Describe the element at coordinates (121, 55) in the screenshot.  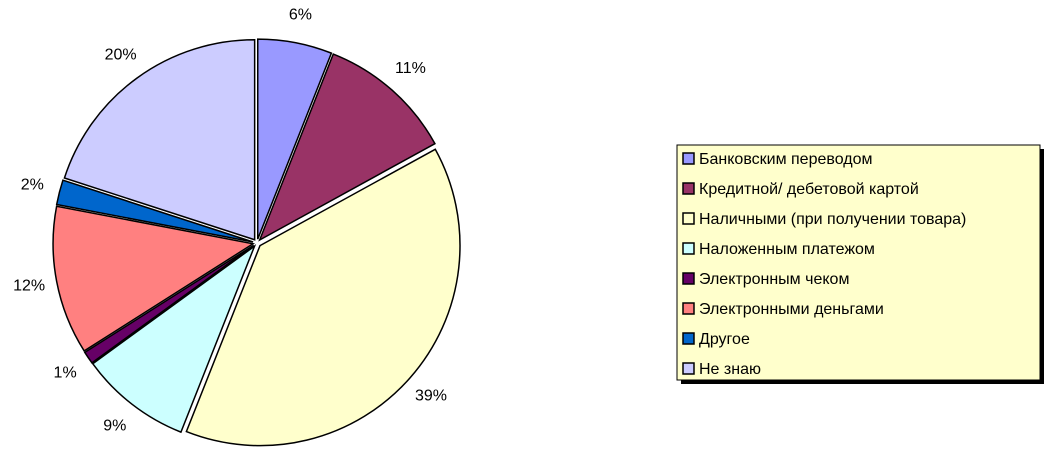
I see `data-label: 20%` at that location.